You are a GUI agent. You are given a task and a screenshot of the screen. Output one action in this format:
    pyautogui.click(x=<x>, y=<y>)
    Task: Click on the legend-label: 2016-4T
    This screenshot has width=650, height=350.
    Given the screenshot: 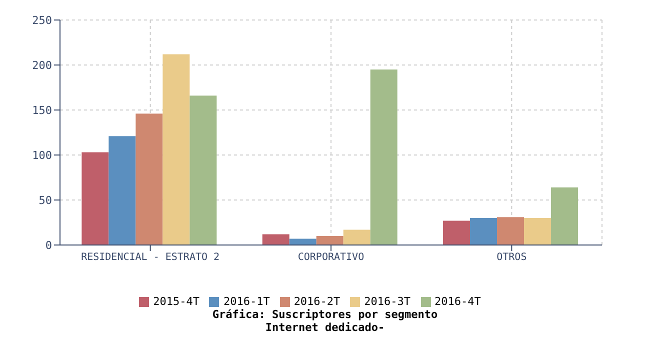 What is the action you would take?
    pyautogui.click(x=457, y=301)
    